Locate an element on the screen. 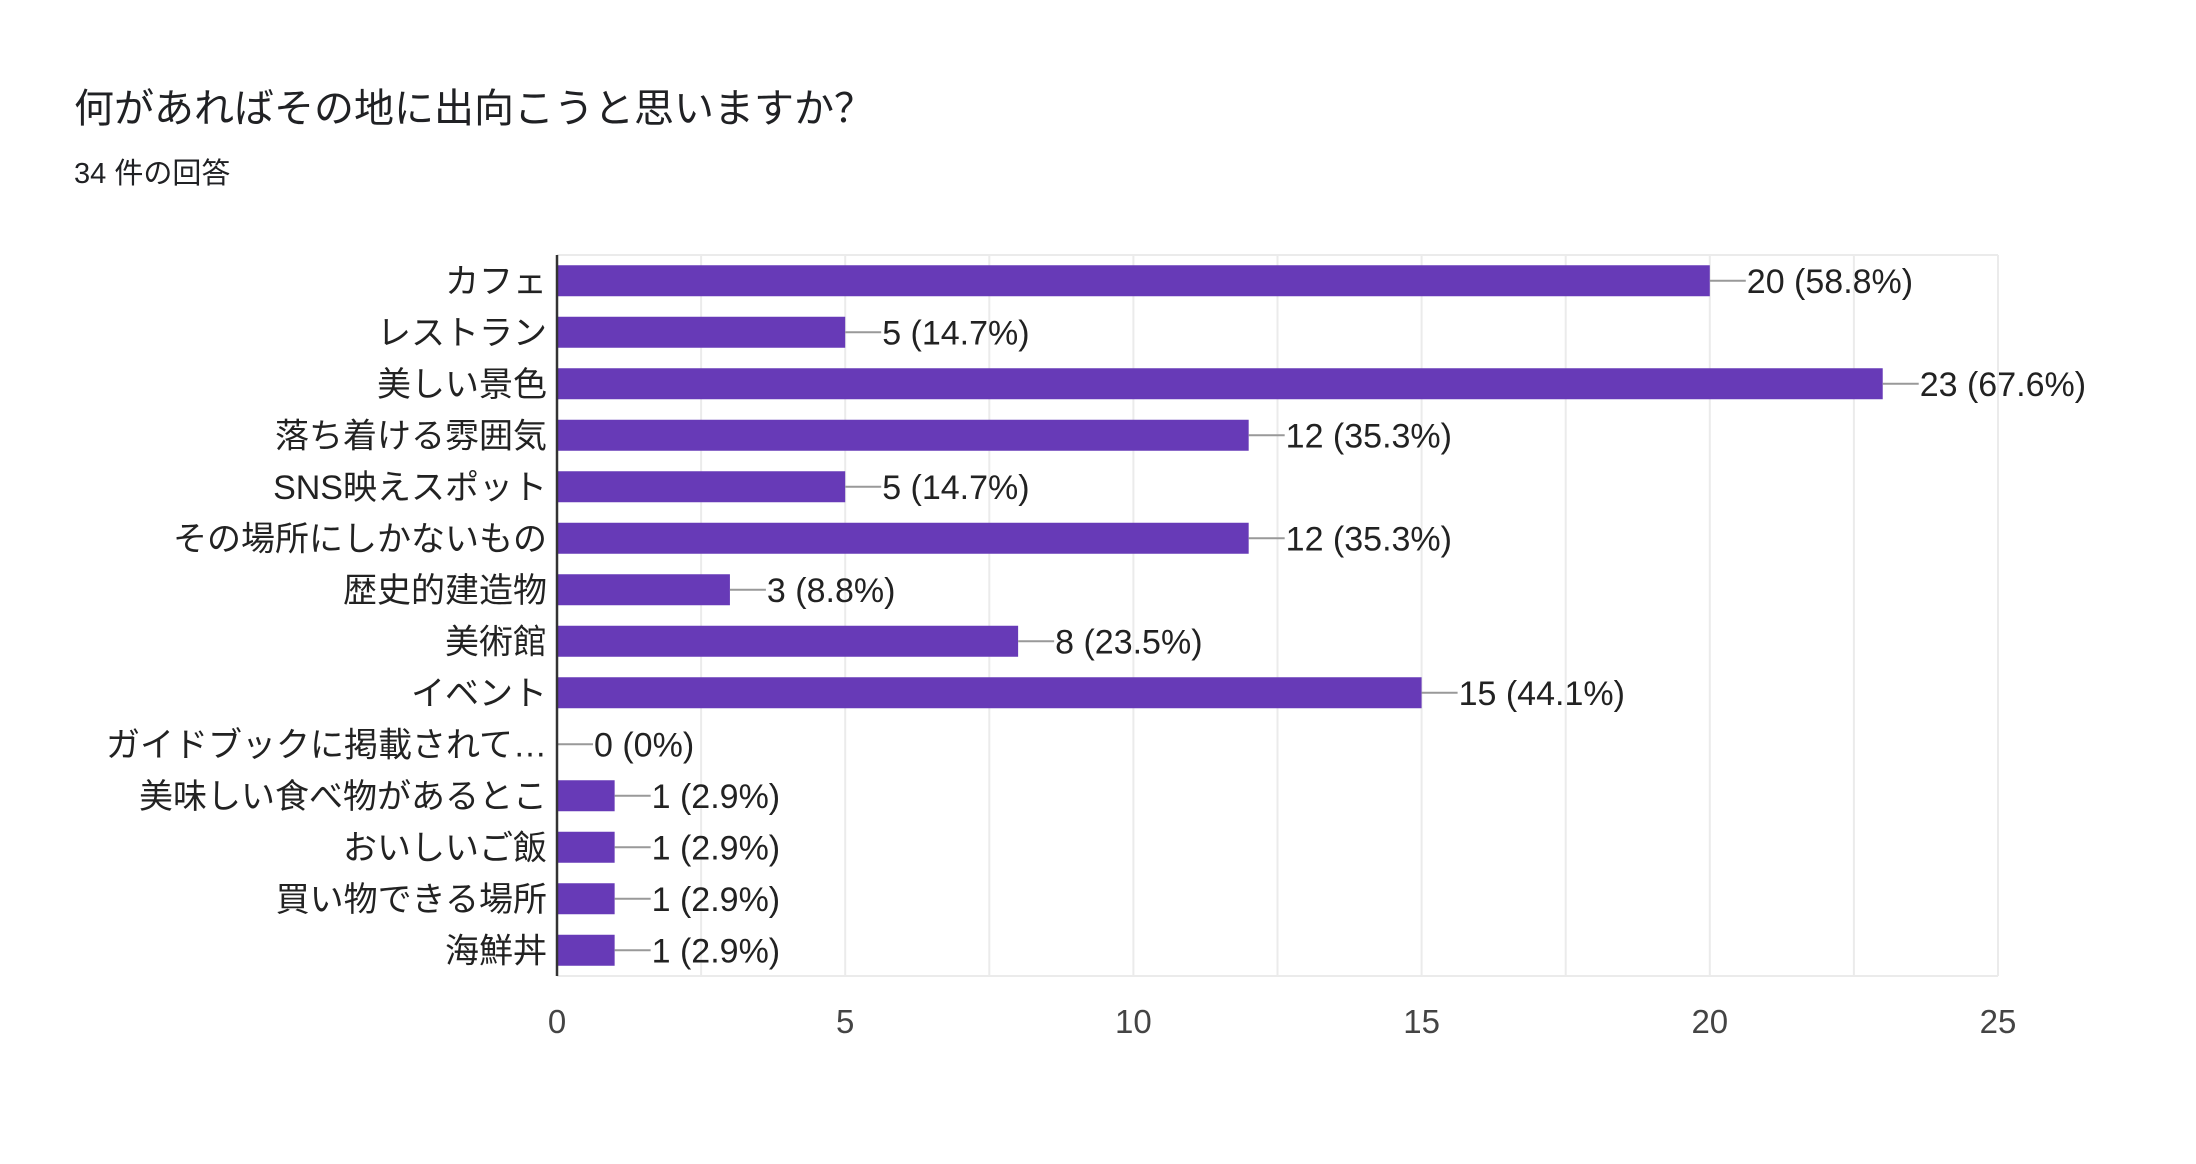  category-label: おいしいご飯 is located at coordinates (445, 848).